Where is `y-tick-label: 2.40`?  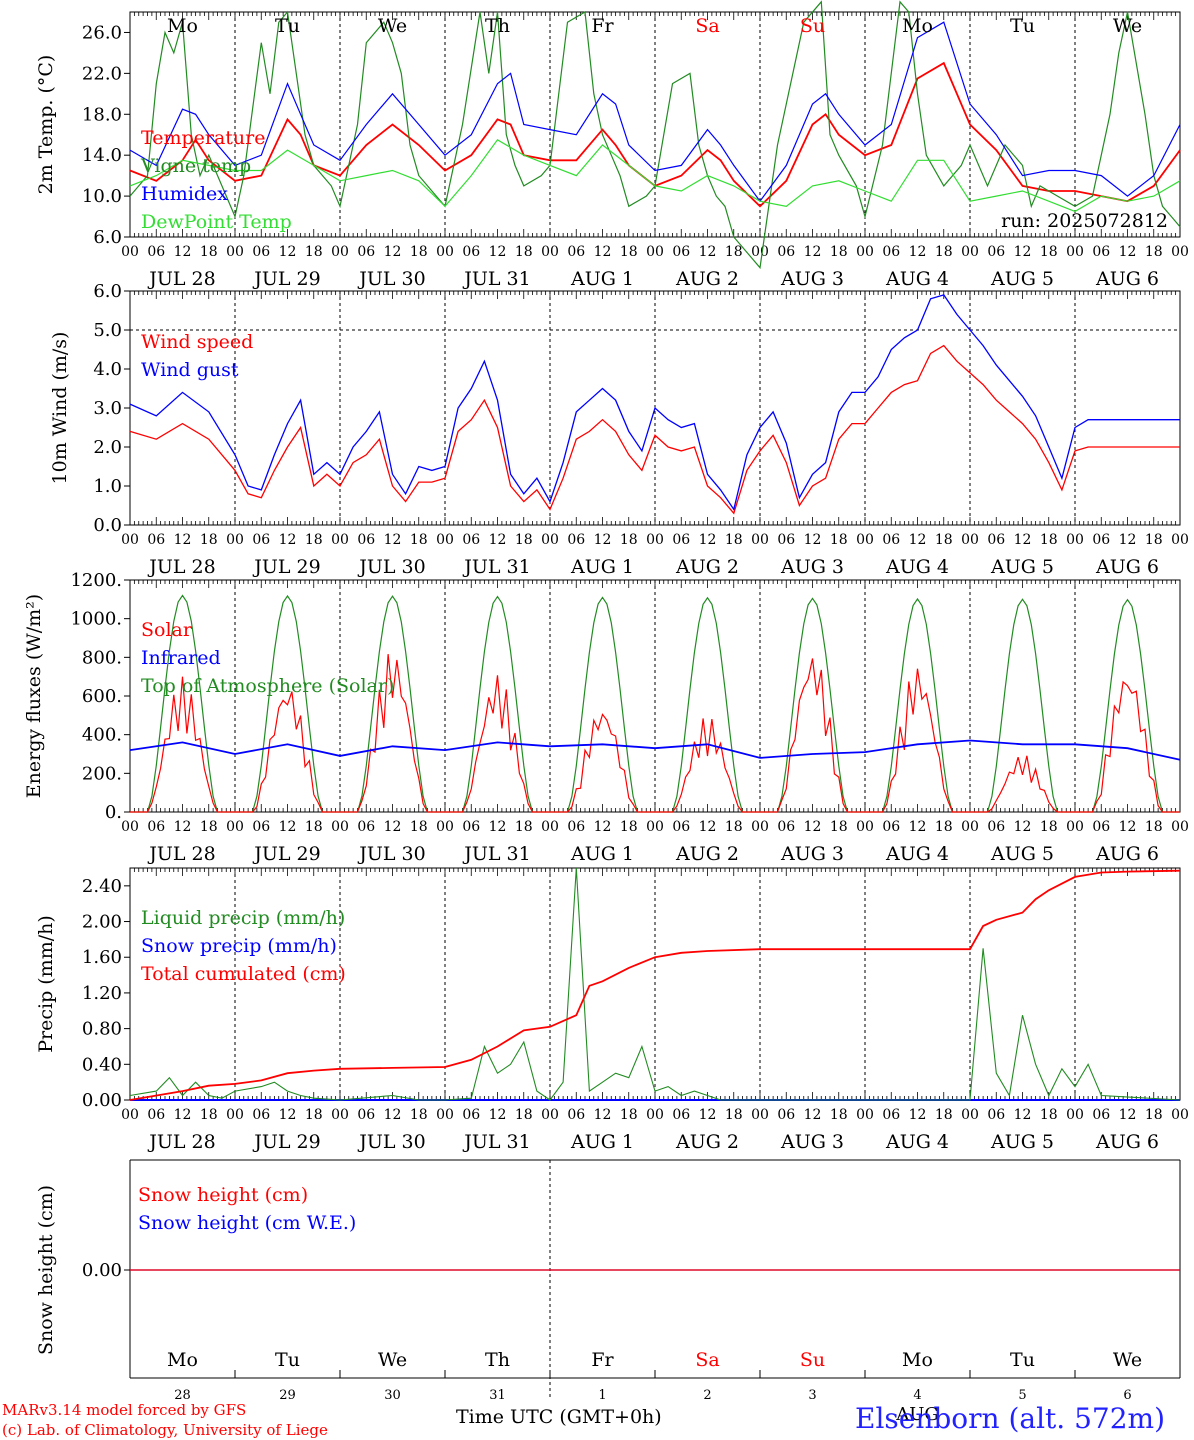 y-tick-label: 2.40 is located at coordinates (102, 886).